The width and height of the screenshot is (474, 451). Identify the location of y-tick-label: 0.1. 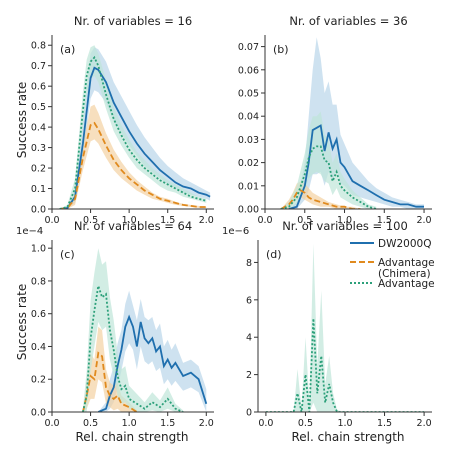
(38, 189).